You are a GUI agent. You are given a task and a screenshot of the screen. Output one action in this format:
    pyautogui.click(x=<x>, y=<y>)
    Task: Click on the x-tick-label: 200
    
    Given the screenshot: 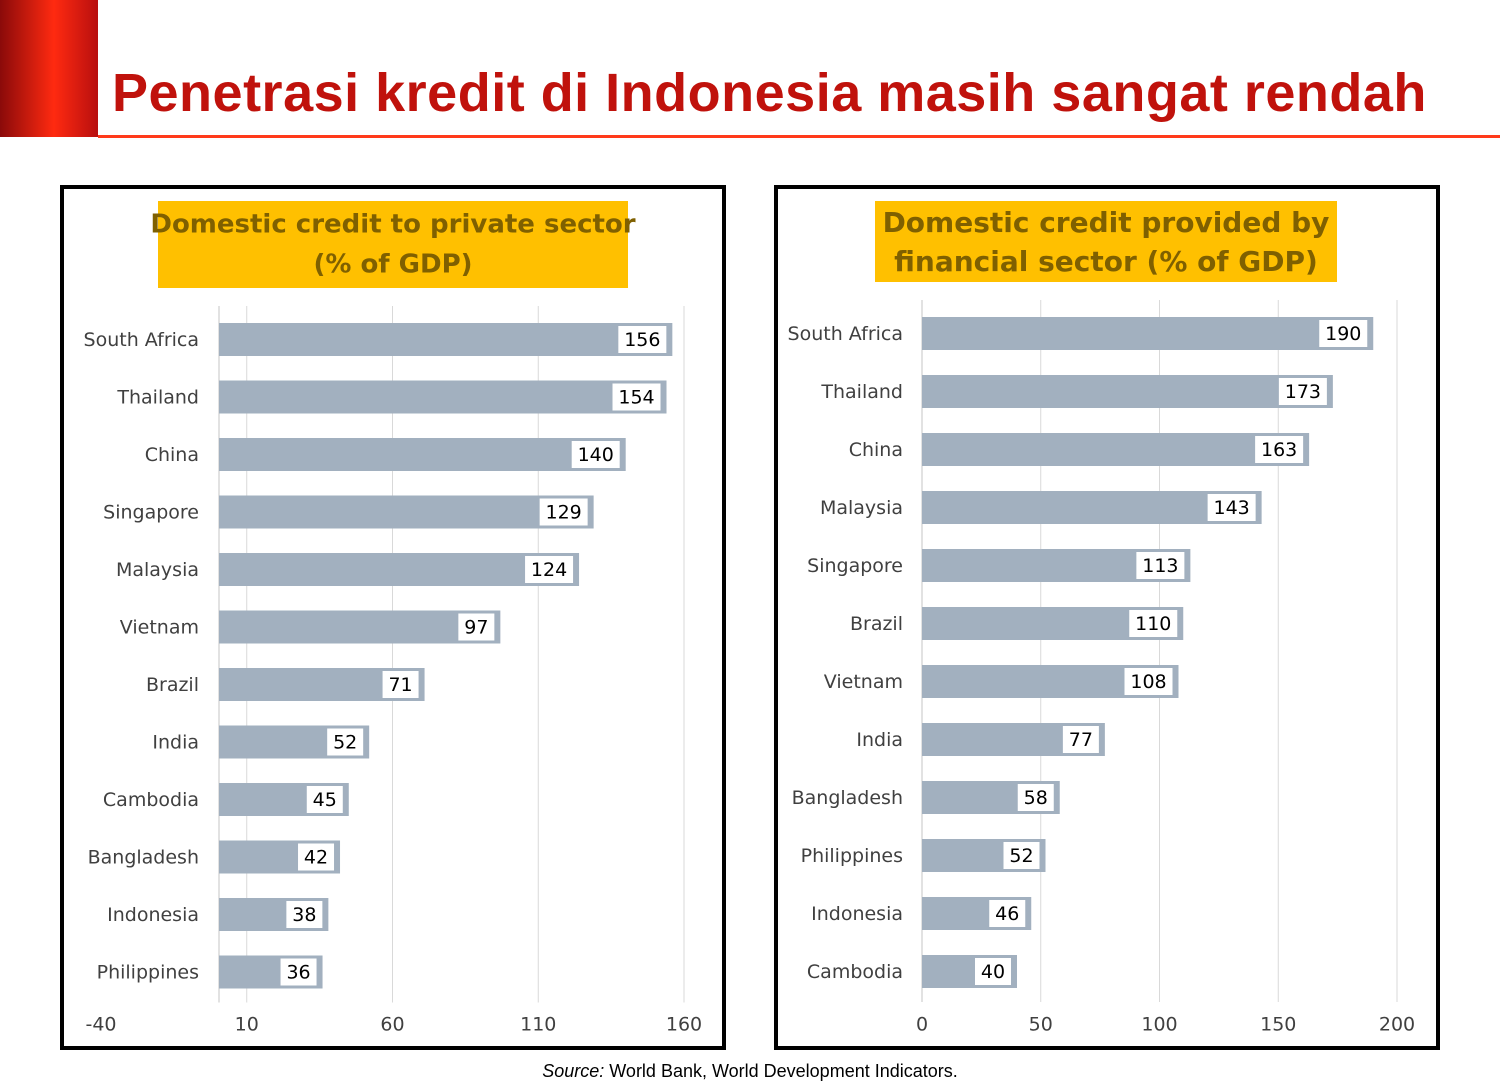 What is the action you would take?
    pyautogui.click(x=1397, y=1025)
    